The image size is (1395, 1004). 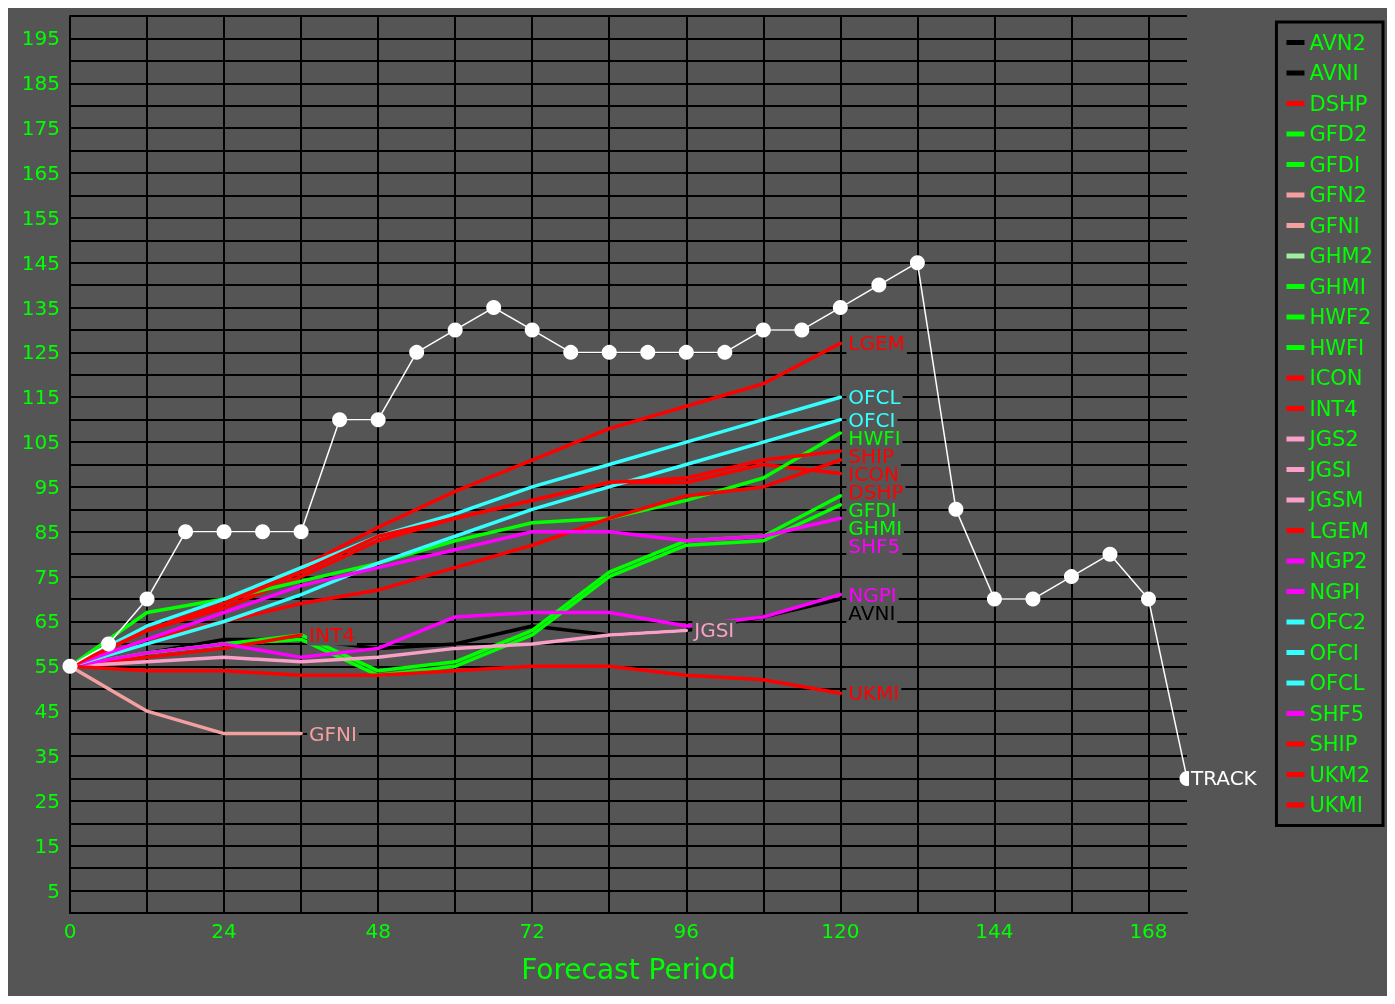 I want to click on x-tick-label: 0, so click(x=70, y=931).